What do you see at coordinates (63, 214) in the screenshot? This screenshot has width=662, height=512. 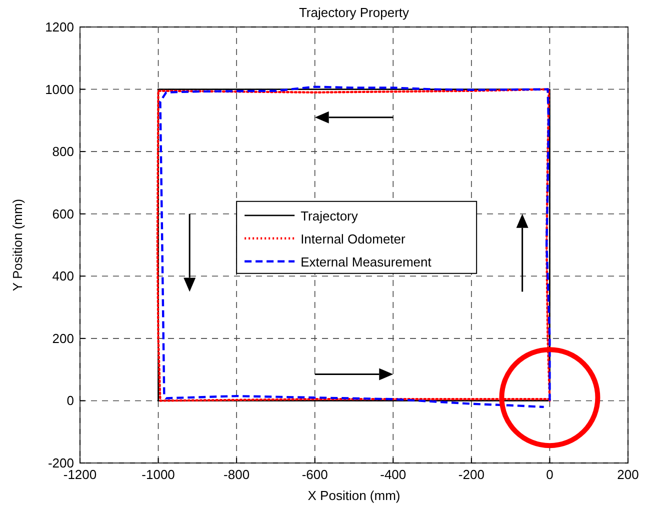 I see `y-tick-label: 600` at bounding box center [63, 214].